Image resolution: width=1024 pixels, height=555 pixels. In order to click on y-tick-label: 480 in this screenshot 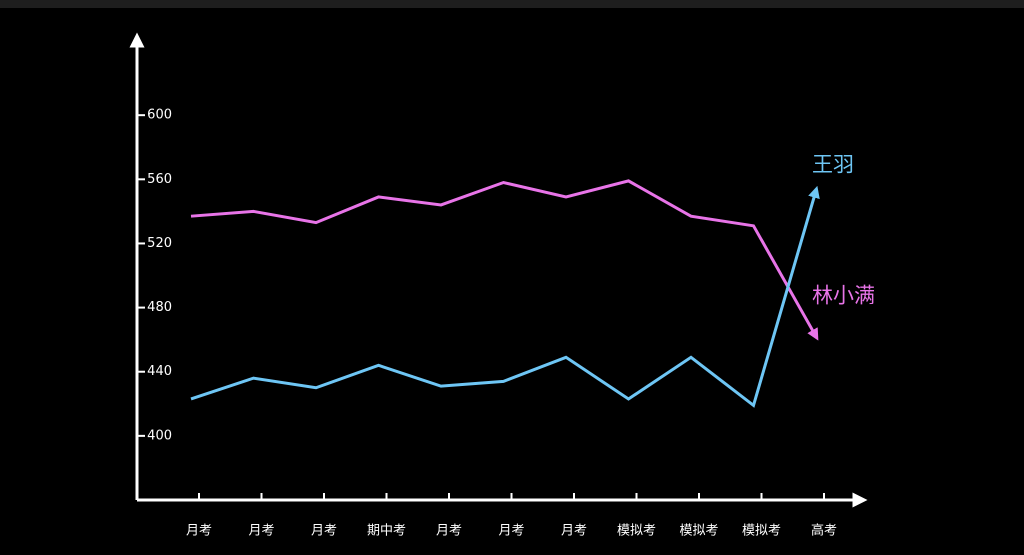, I will do `click(159, 307)`.